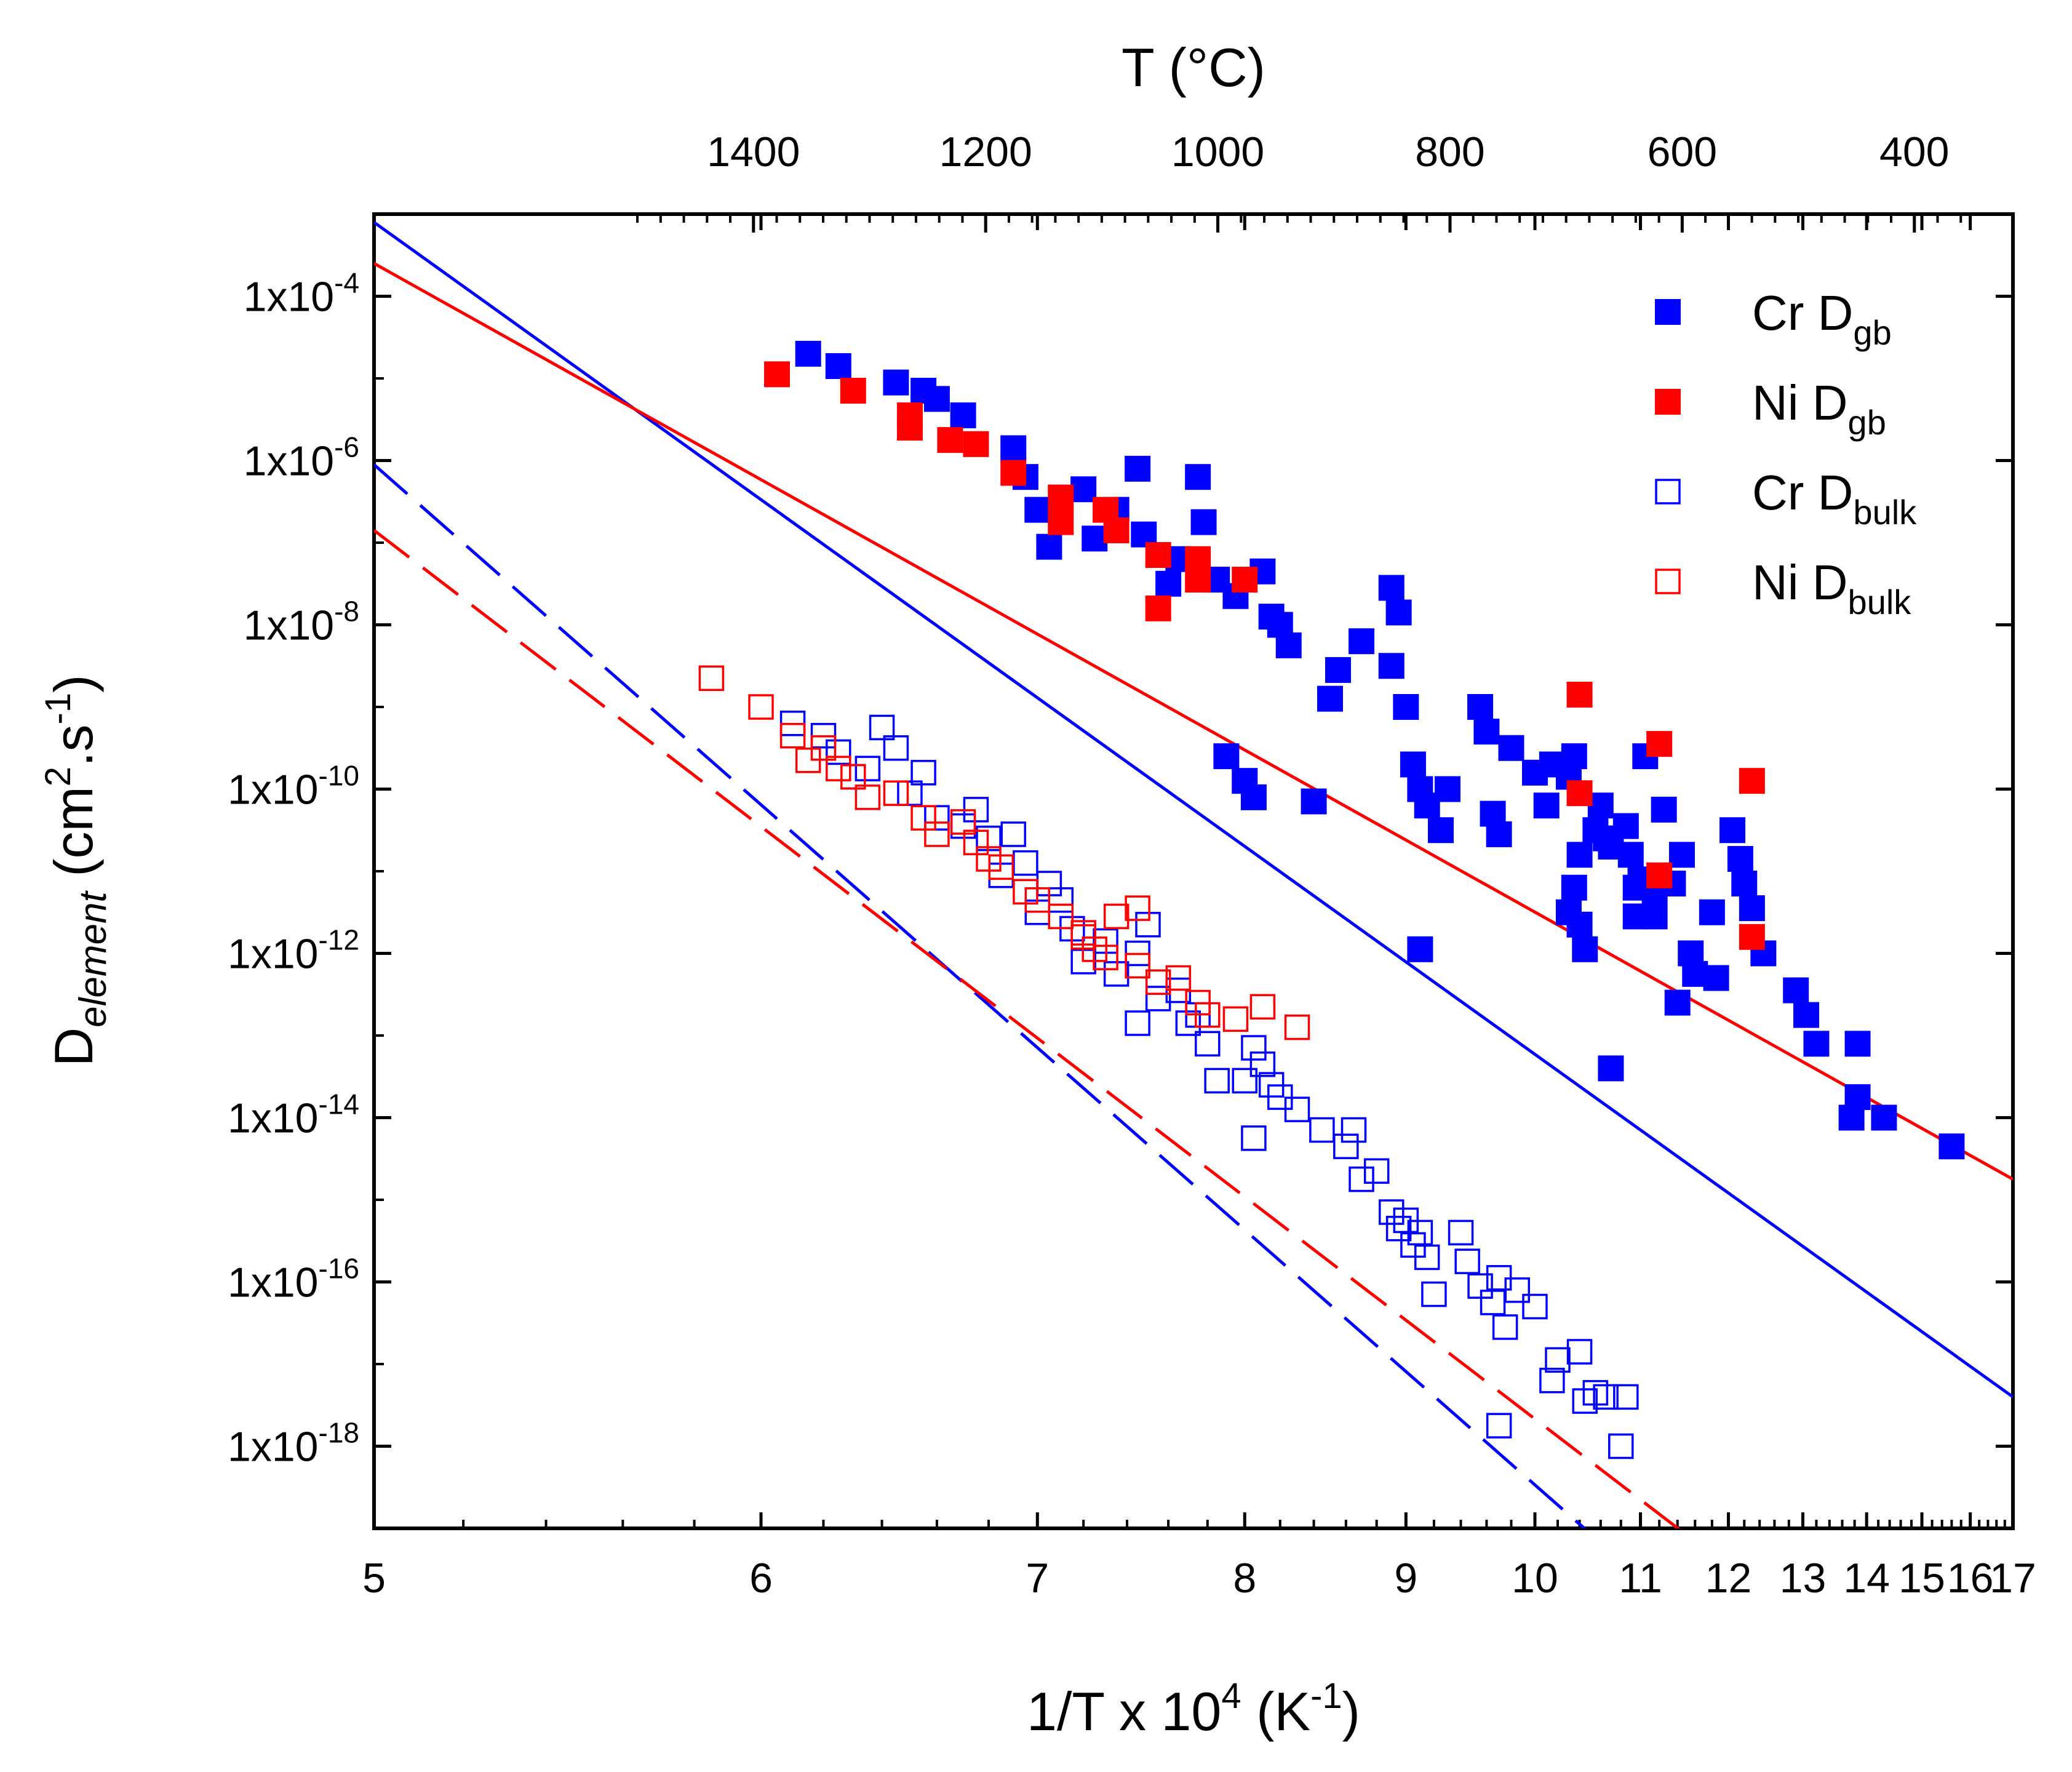 The image size is (2072, 1772). I want to click on top-tick-label: 1200, so click(986, 152).